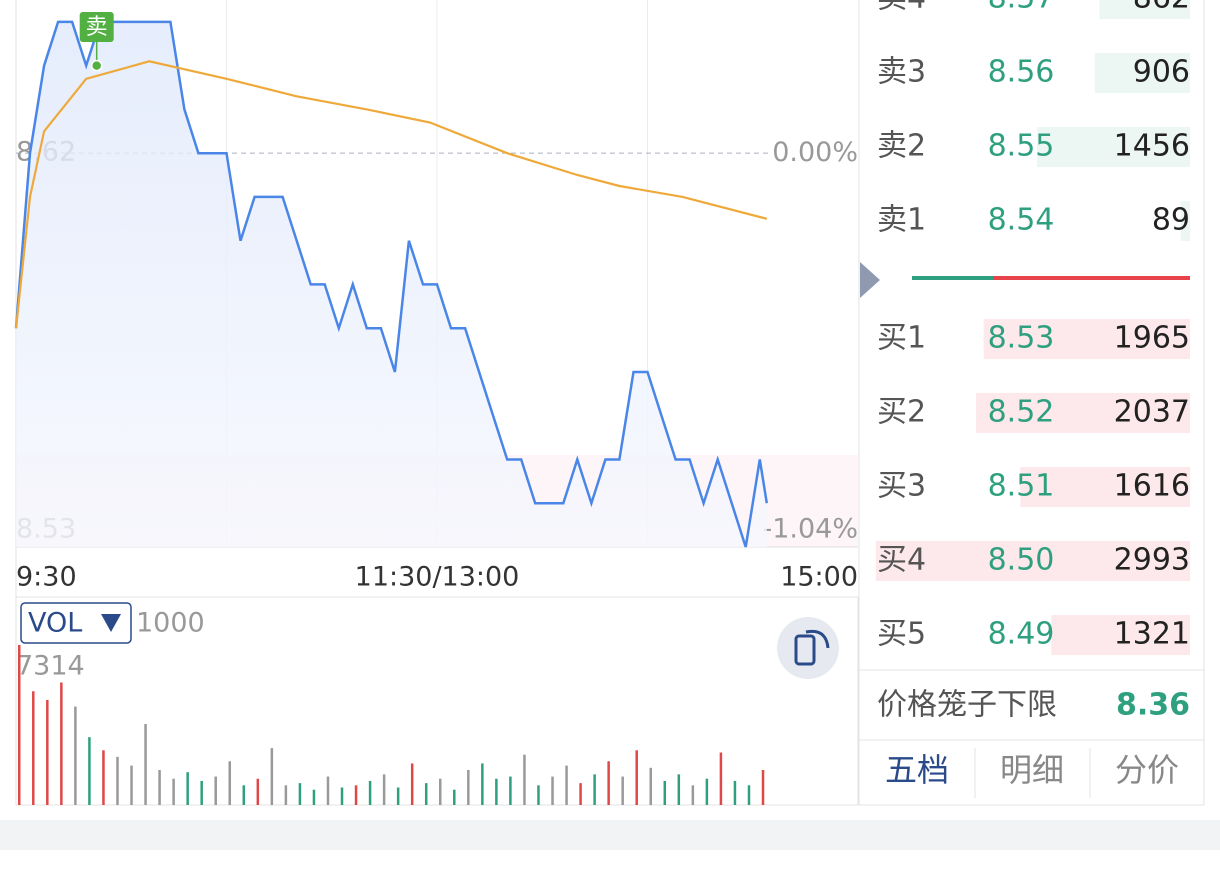  What do you see at coordinates (917, 770) in the screenshot?
I see `tab: 五档` at bounding box center [917, 770].